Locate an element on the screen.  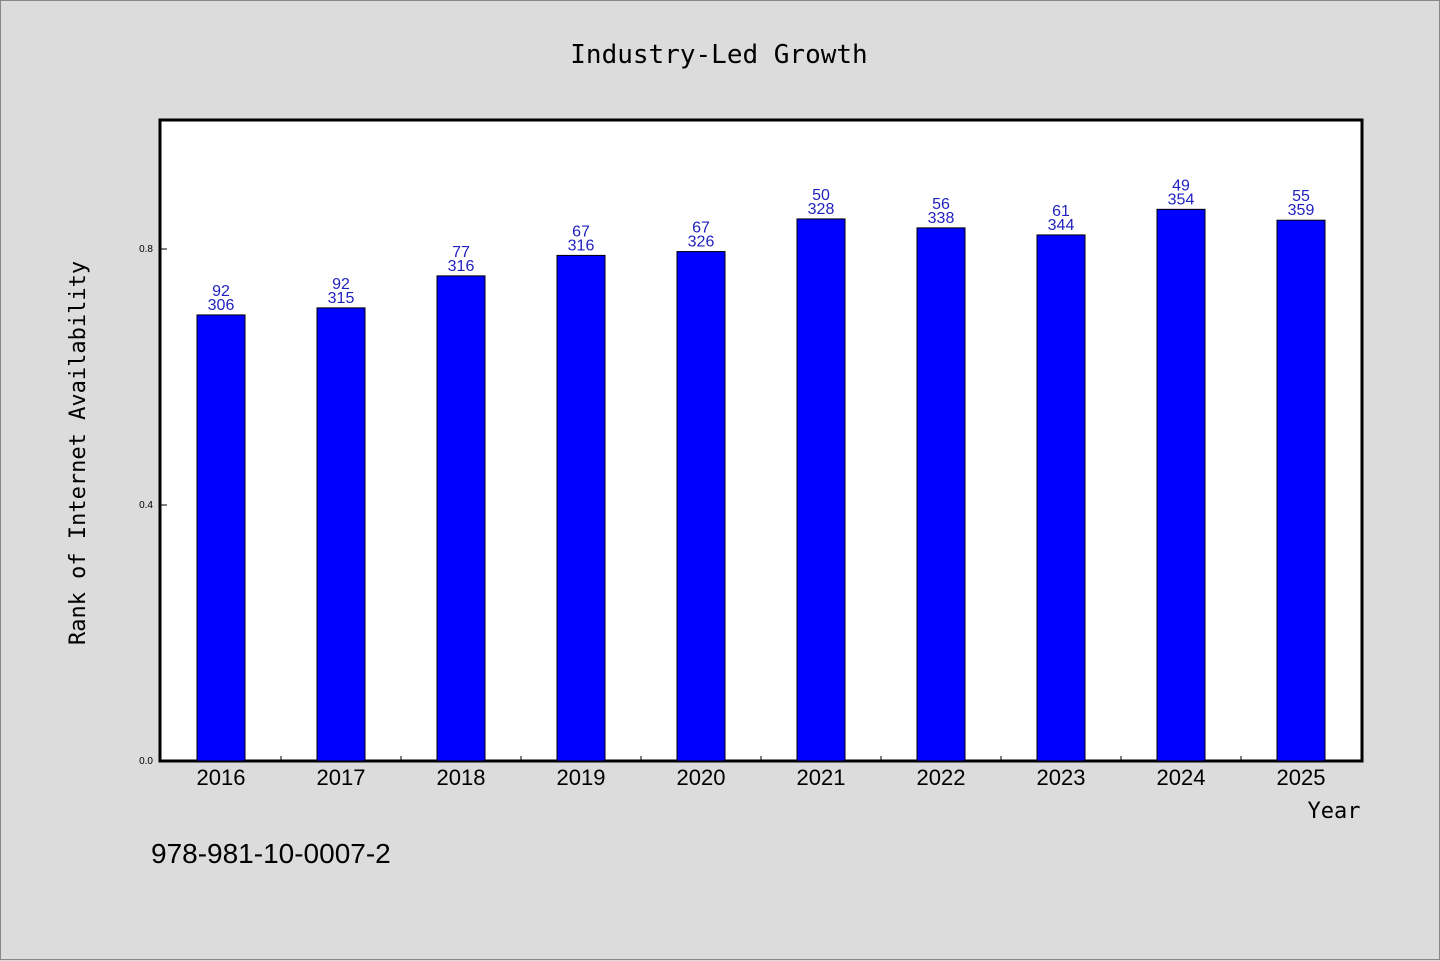
y-tick-label: 0.4 is located at coordinates (146, 505).